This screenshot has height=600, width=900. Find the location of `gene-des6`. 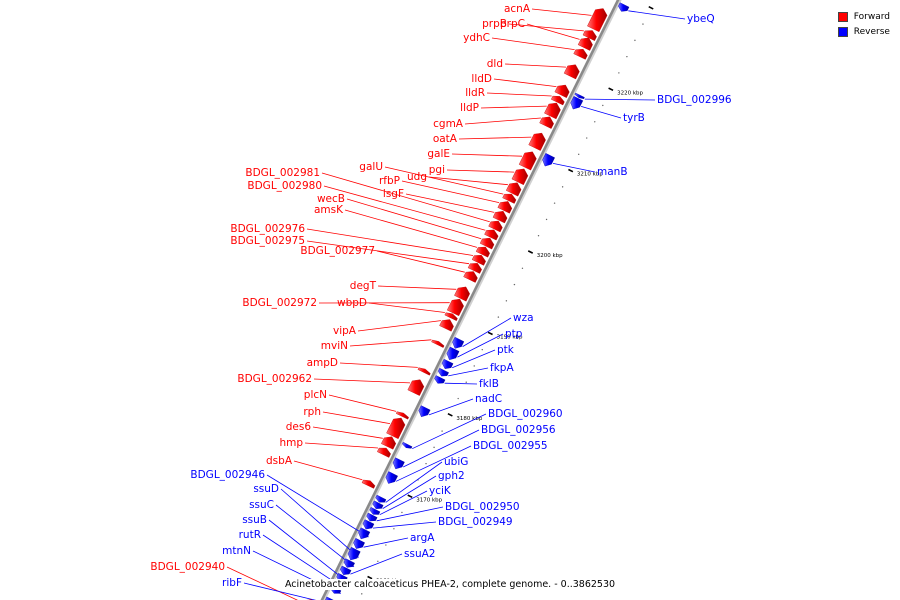

gene-des6 is located at coordinates (389, 443).